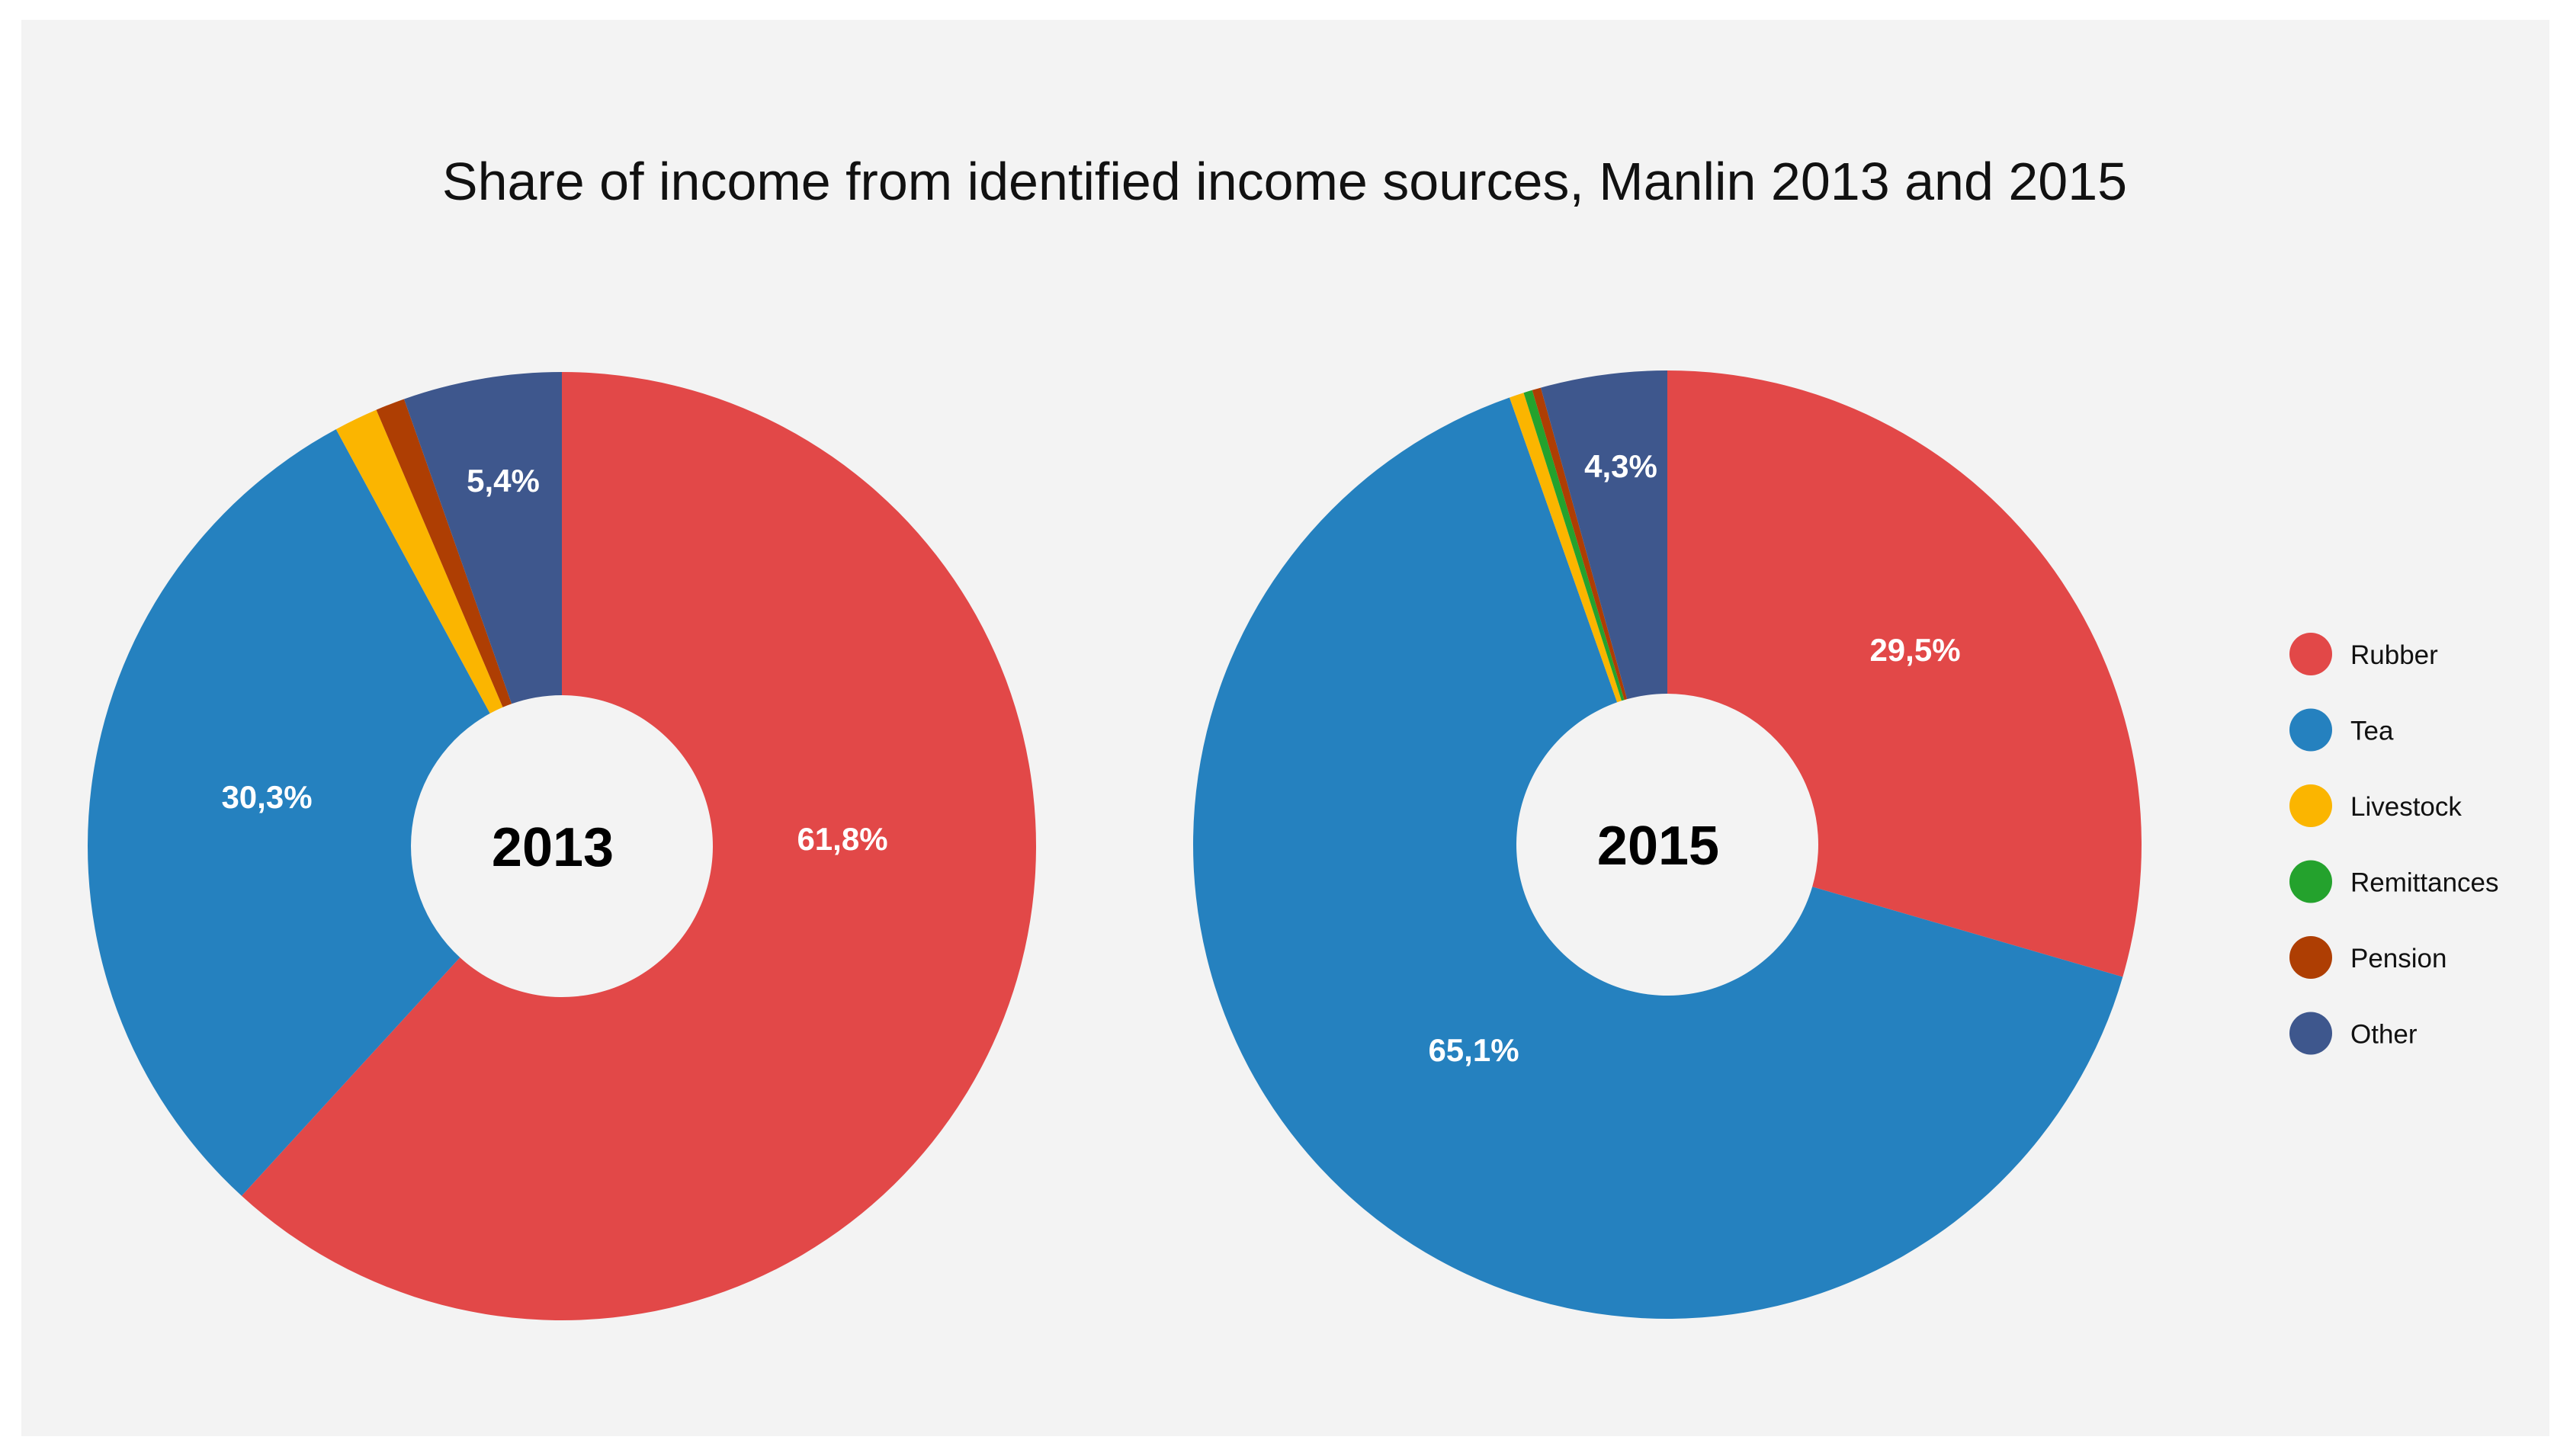 This screenshot has height=1456, width=2570. I want to click on legend-item-pension: Pension, so click(2367, 957).